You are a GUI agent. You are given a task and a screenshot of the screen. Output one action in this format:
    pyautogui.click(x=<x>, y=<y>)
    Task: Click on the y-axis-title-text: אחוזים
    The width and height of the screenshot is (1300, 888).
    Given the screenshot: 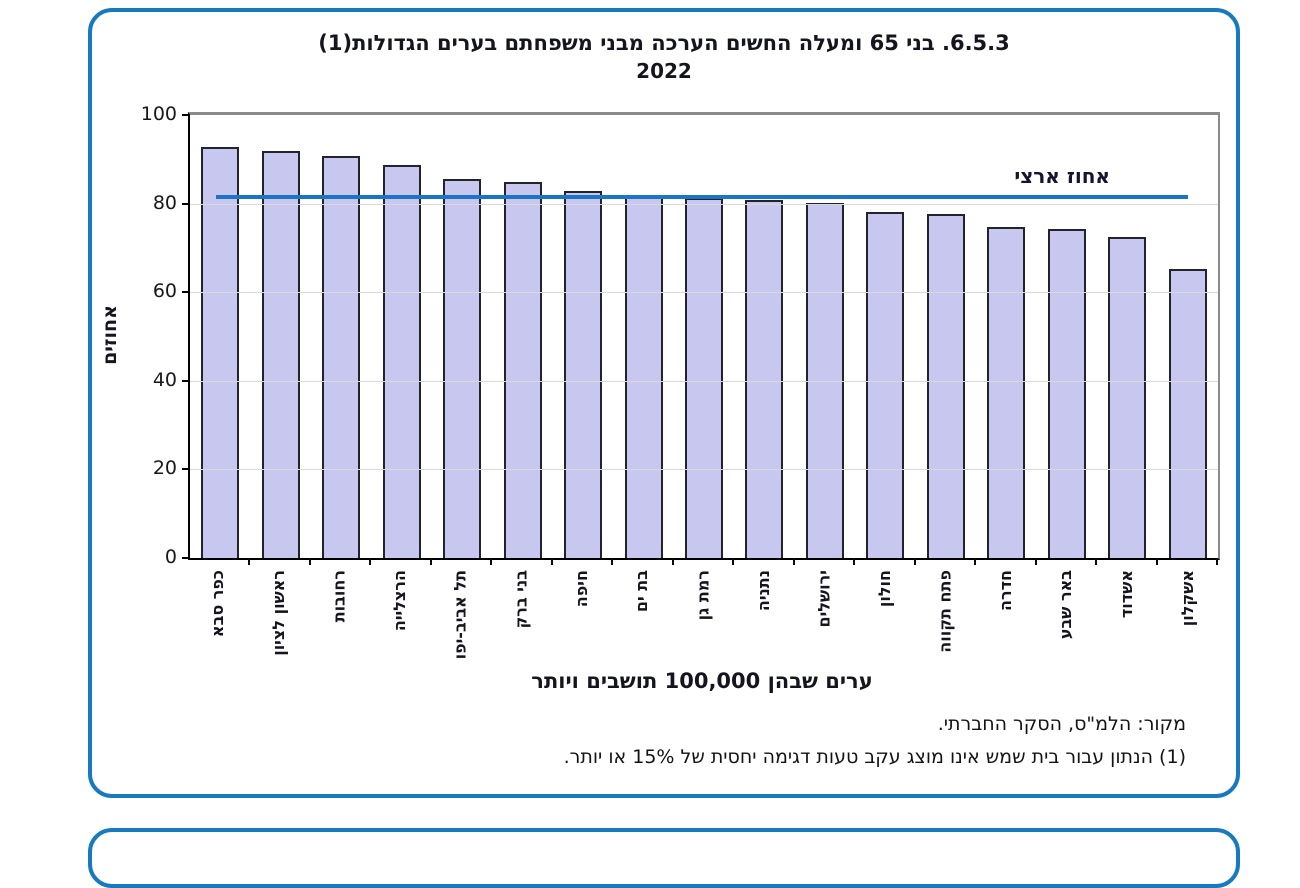 What is the action you would take?
    pyautogui.click(x=110, y=335)
    